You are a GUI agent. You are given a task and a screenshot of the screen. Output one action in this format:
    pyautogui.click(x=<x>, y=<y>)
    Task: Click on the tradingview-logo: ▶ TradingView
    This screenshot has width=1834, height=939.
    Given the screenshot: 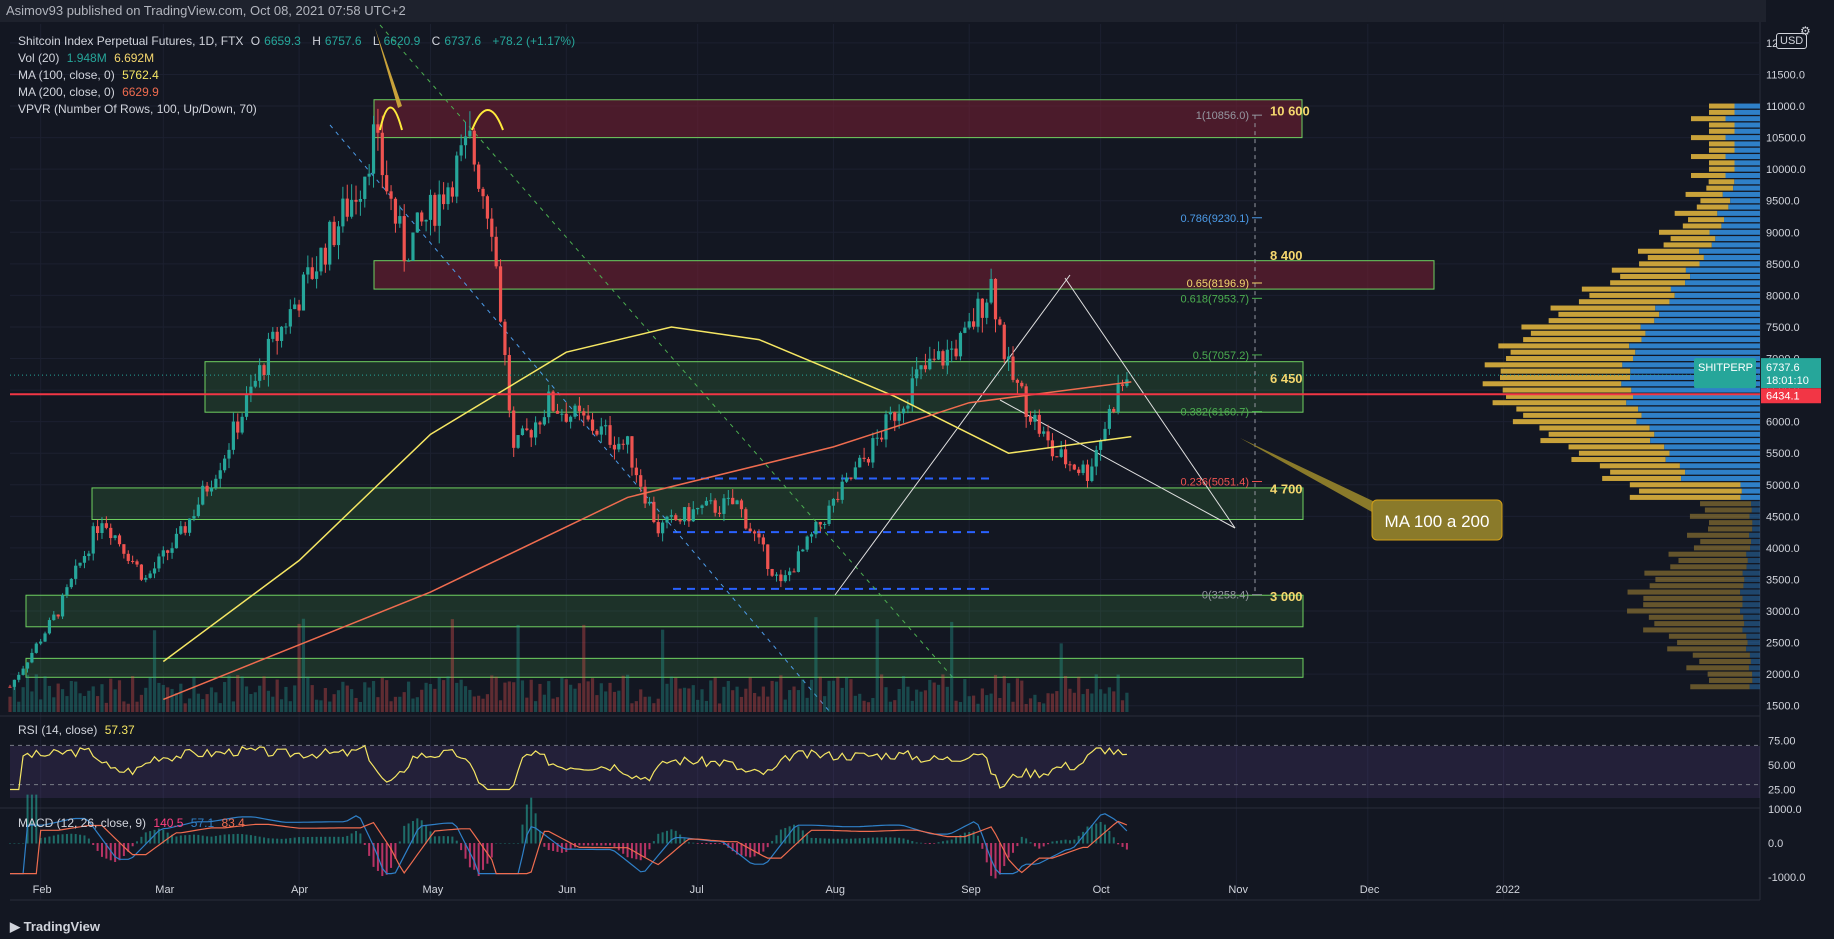 What is the action you would take?
    pyautogui.click(x=55, y=926)
    